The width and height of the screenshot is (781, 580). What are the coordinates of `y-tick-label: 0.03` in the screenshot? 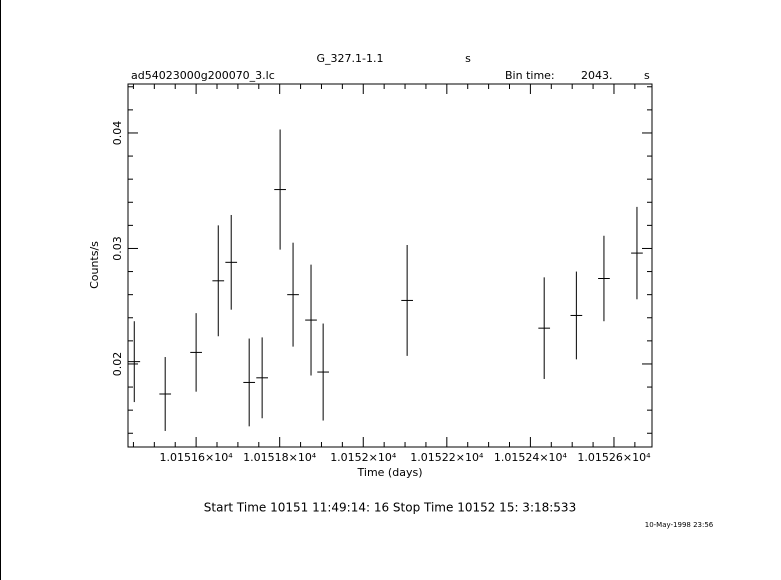 It's located at (117, 248).